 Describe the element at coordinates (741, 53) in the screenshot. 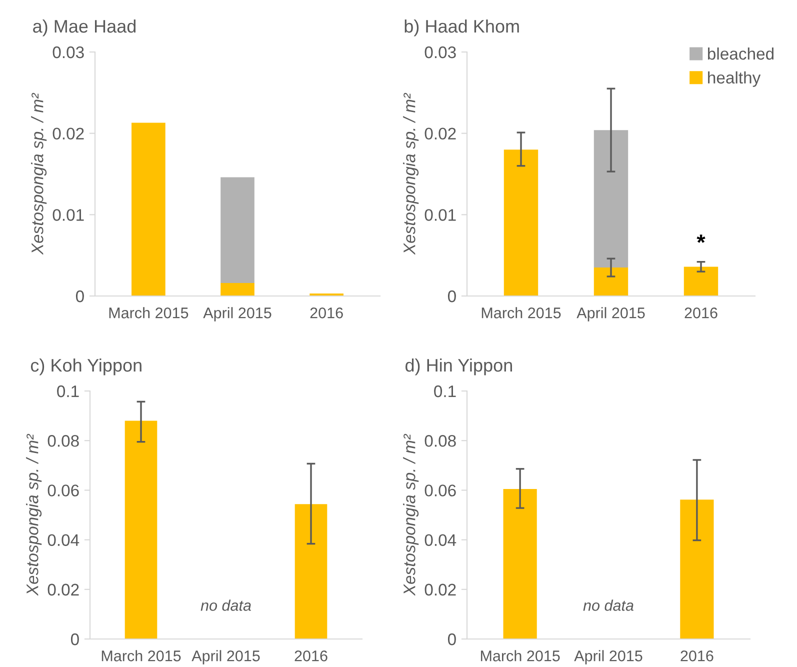

I see `legend-label: bleached` at that location.